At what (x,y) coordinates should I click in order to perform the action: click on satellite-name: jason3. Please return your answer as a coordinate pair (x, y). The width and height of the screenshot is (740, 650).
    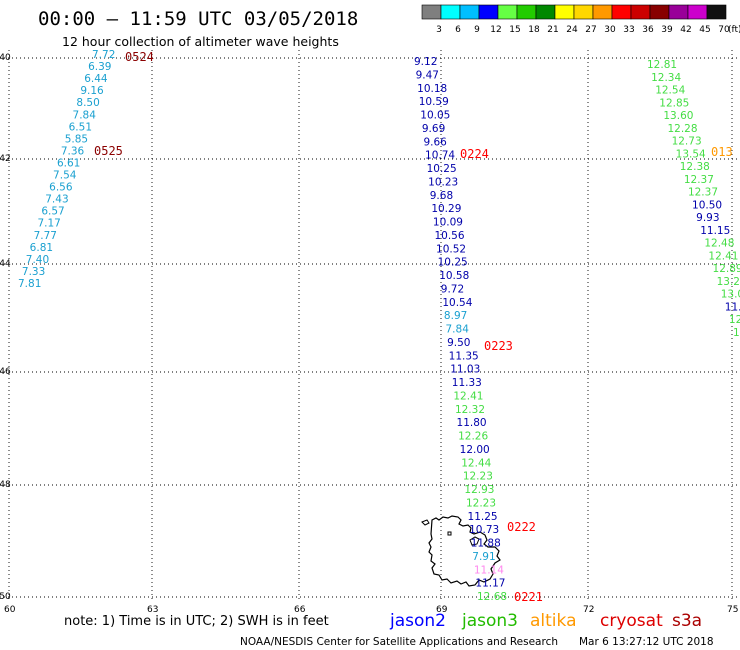
    Looking at the image, I should click on (489, 621).